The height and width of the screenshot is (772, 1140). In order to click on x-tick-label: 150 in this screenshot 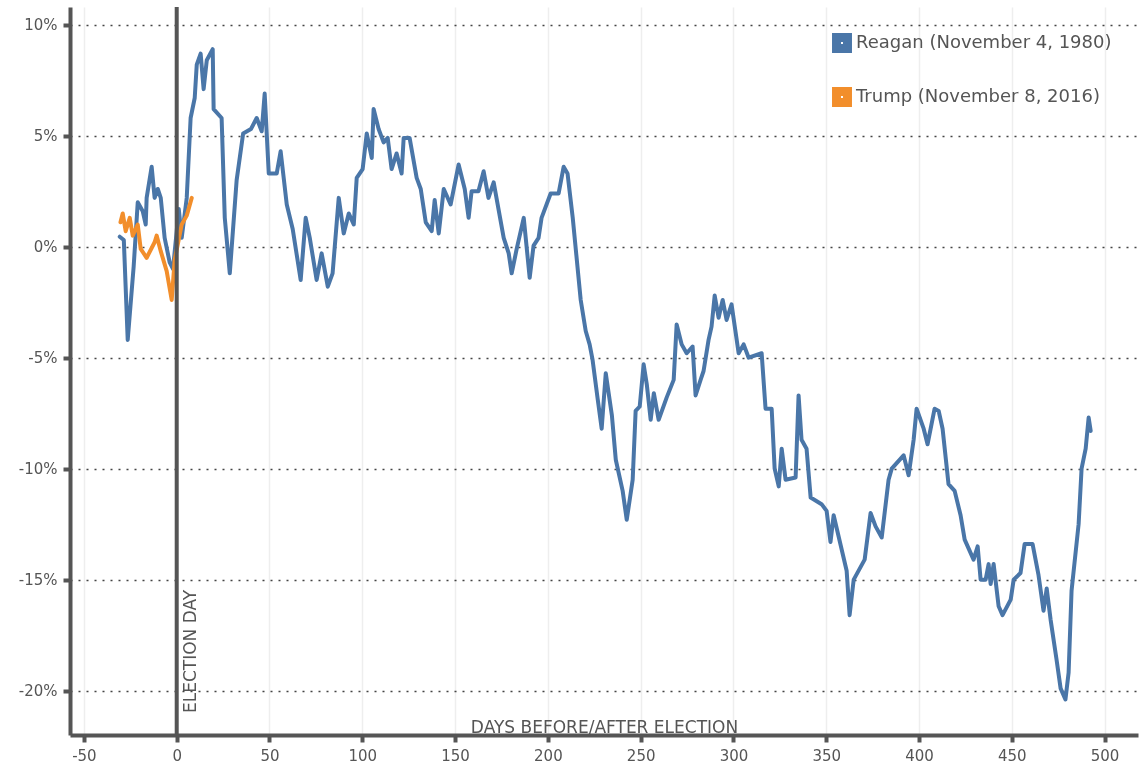, I will do `click(455, 755)`.